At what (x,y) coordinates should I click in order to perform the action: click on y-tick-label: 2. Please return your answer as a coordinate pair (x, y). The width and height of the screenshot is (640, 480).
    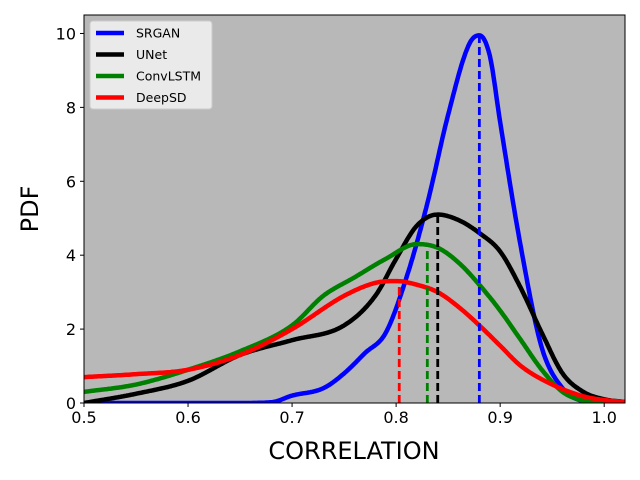
    Looking at the image, I should click on (71, 329).